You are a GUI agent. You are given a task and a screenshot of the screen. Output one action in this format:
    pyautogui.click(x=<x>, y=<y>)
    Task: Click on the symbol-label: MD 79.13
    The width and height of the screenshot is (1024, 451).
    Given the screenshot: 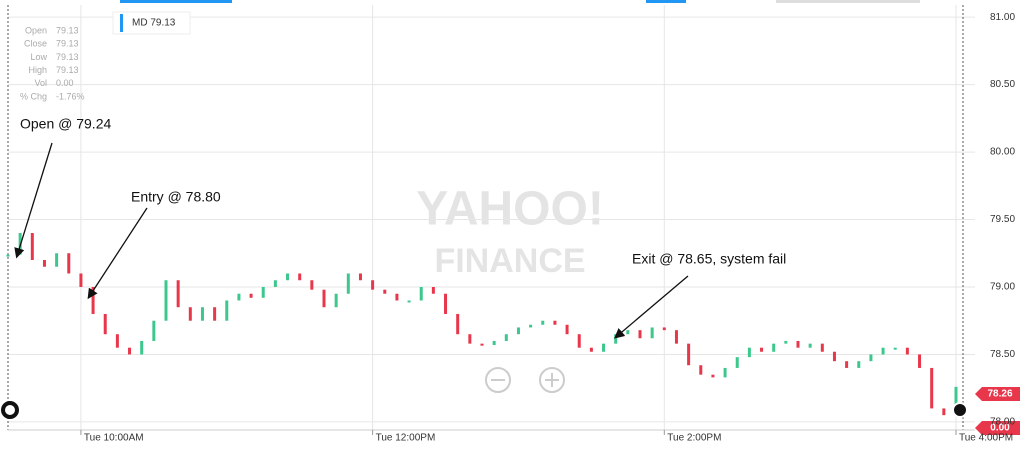 What is the action you would take?
    pyautogui.click(x=154, y=23)
    